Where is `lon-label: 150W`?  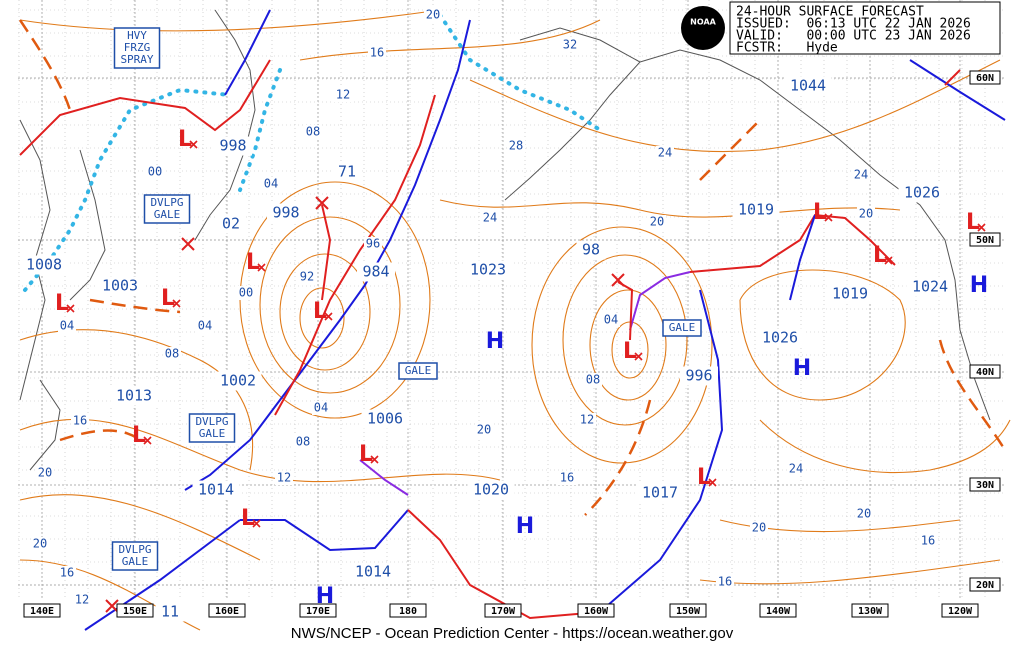 lon-label: 150W is located at coordinates (688, 611).